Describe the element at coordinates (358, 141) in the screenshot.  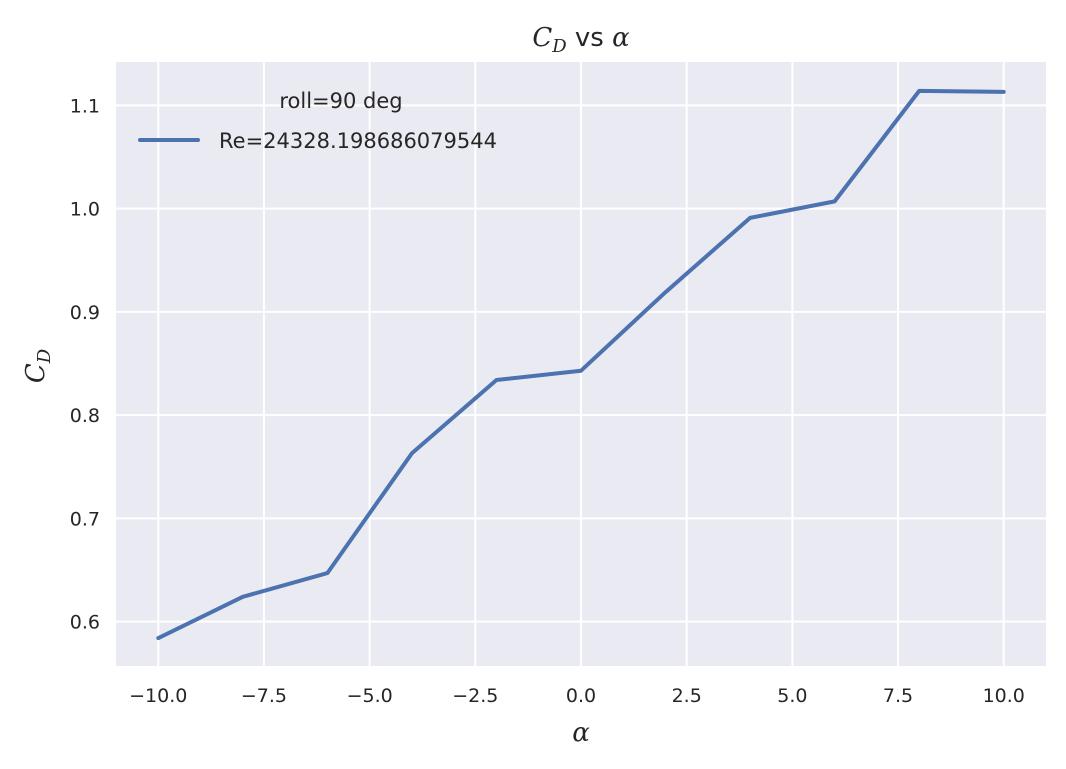
I see `legend-entry-label: Re=24328.198686079544` at that location.